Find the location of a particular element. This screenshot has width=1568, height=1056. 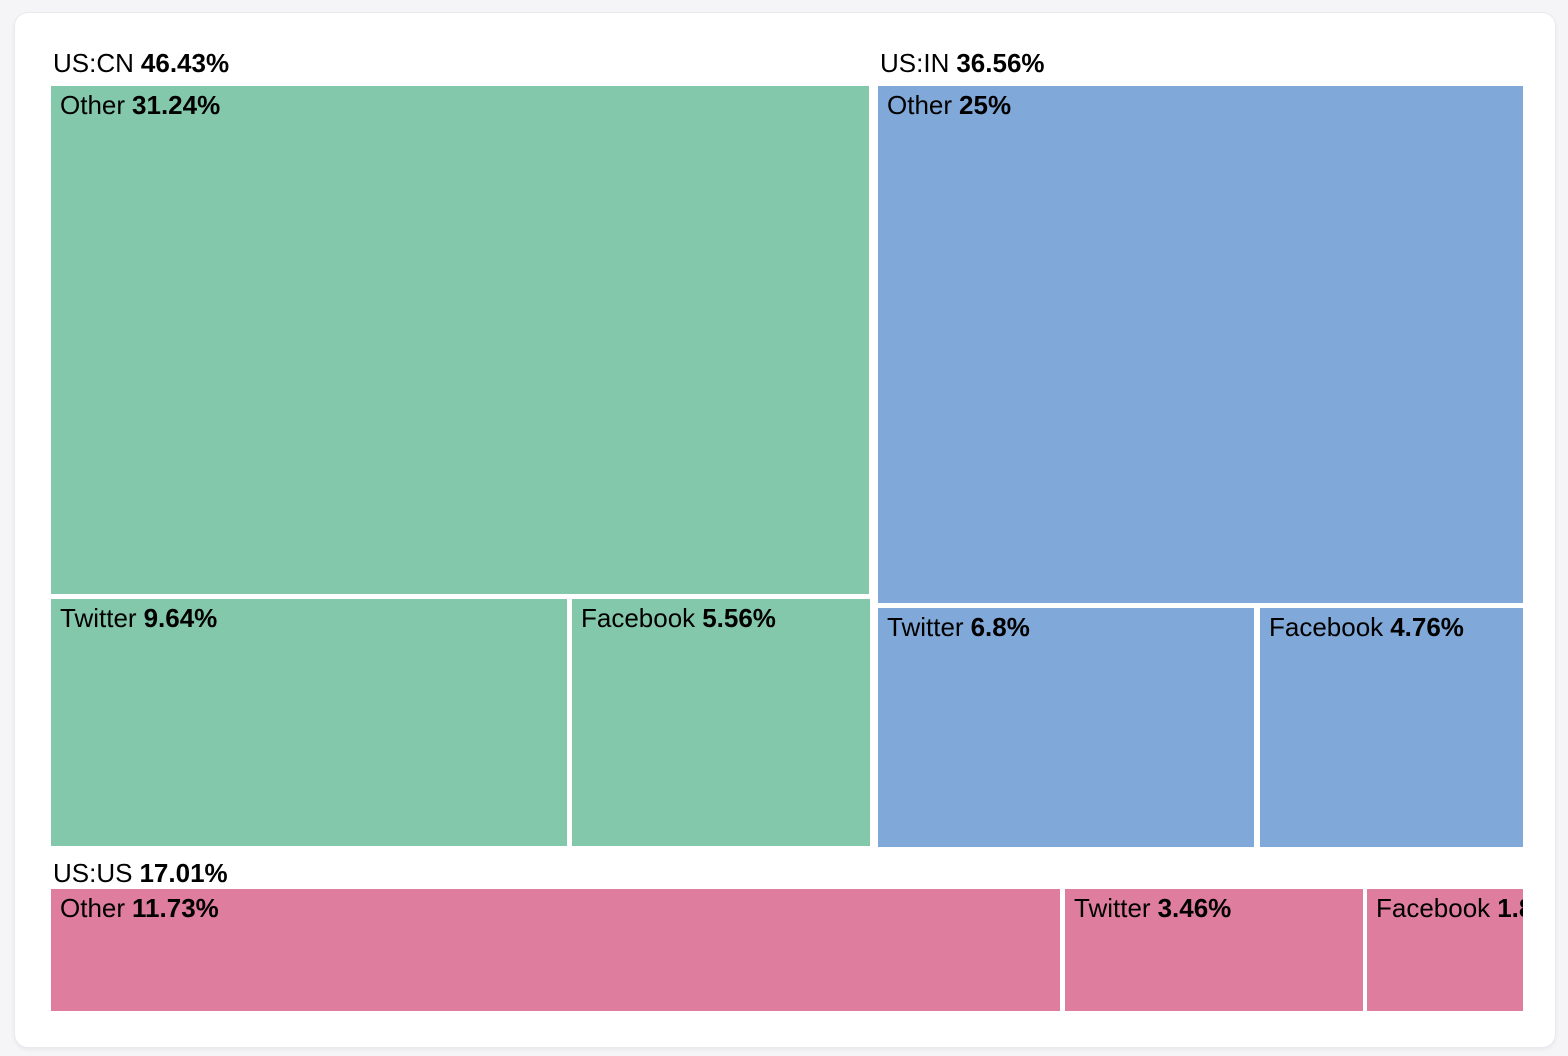

cell-label: US:CN is located at coordinates (93, 63).